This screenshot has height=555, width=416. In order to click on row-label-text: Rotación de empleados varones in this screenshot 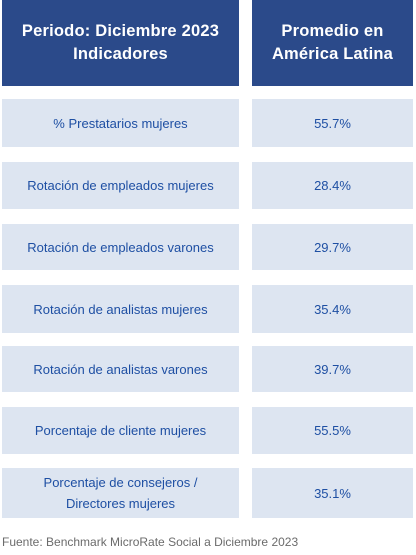, I will do `click(120, 247)`.